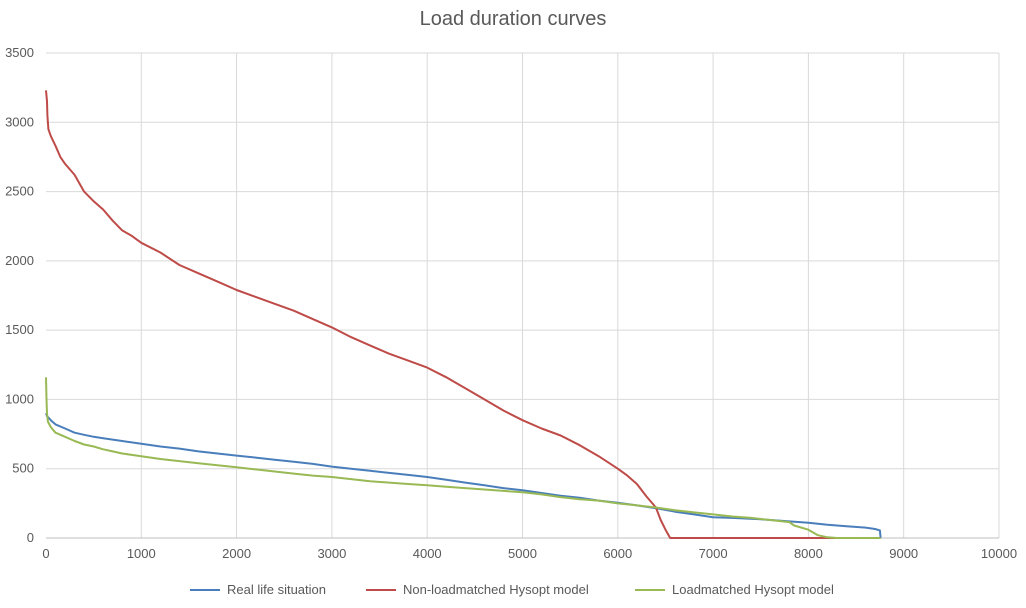  I want to click on legend-label-1: Real life situation, so click(276, 589).